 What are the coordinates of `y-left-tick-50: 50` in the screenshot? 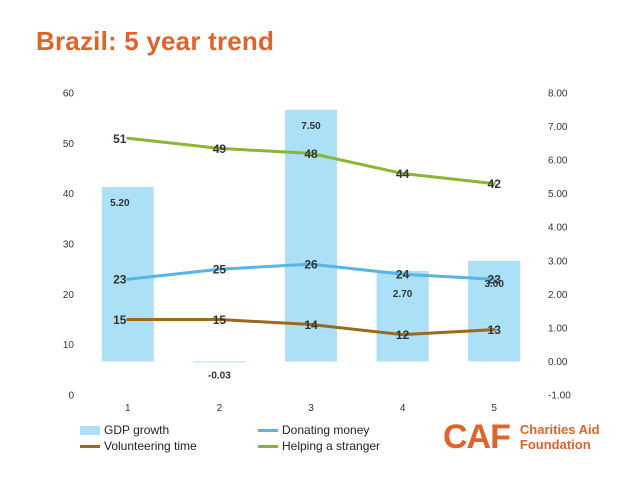 It's located at (69, 144).